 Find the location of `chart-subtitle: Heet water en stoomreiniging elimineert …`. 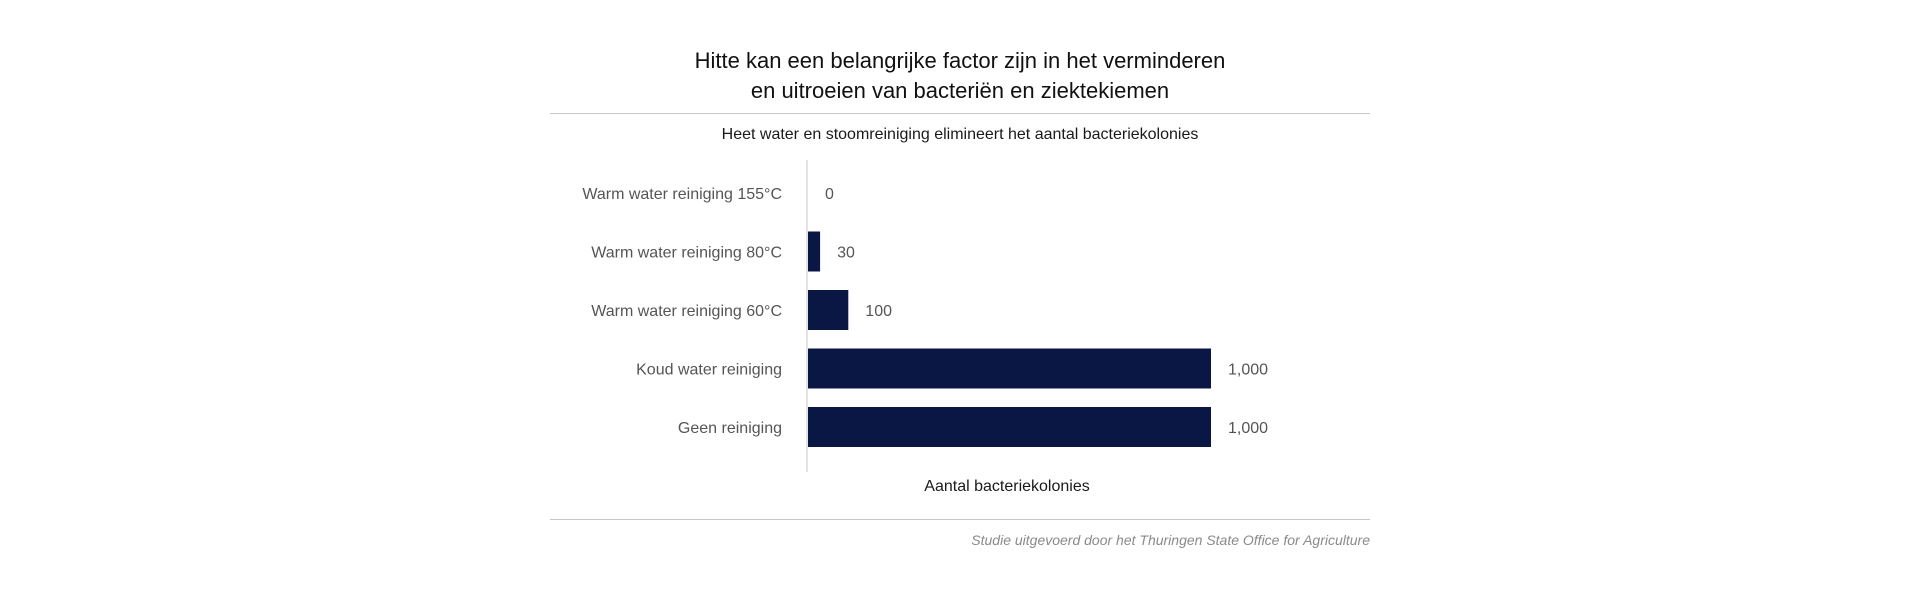

chart-subtitle: Heet water en stoomreiniging elimineert … is located at coordinates (960, 134).